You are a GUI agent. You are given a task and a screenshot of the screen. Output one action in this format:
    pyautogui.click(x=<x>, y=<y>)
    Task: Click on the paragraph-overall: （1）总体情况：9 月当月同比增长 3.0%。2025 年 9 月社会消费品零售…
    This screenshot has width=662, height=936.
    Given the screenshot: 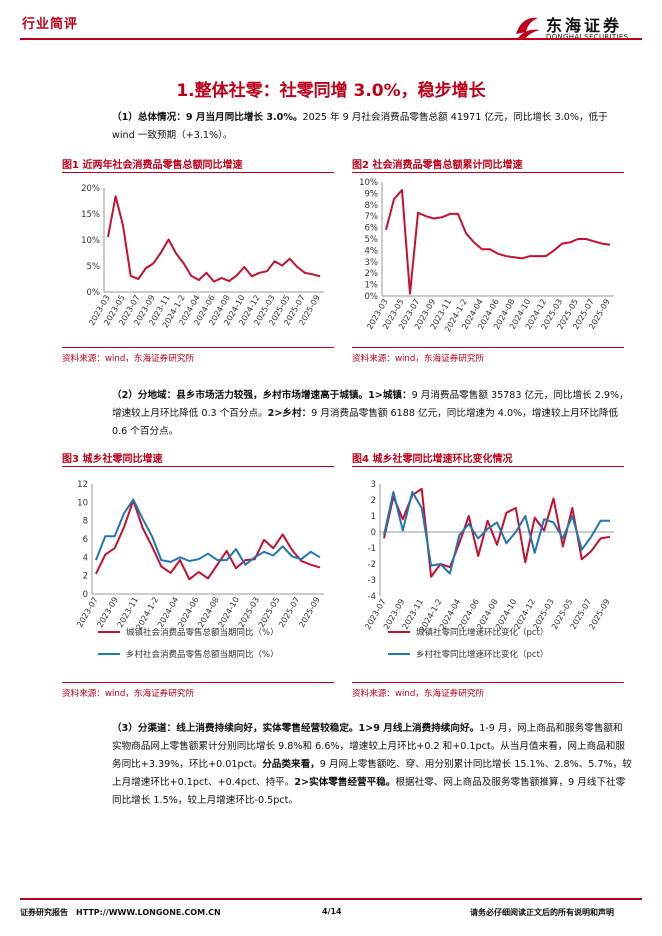 What is the action you would take?
    pyautogui.click(x=372, y=127)
    